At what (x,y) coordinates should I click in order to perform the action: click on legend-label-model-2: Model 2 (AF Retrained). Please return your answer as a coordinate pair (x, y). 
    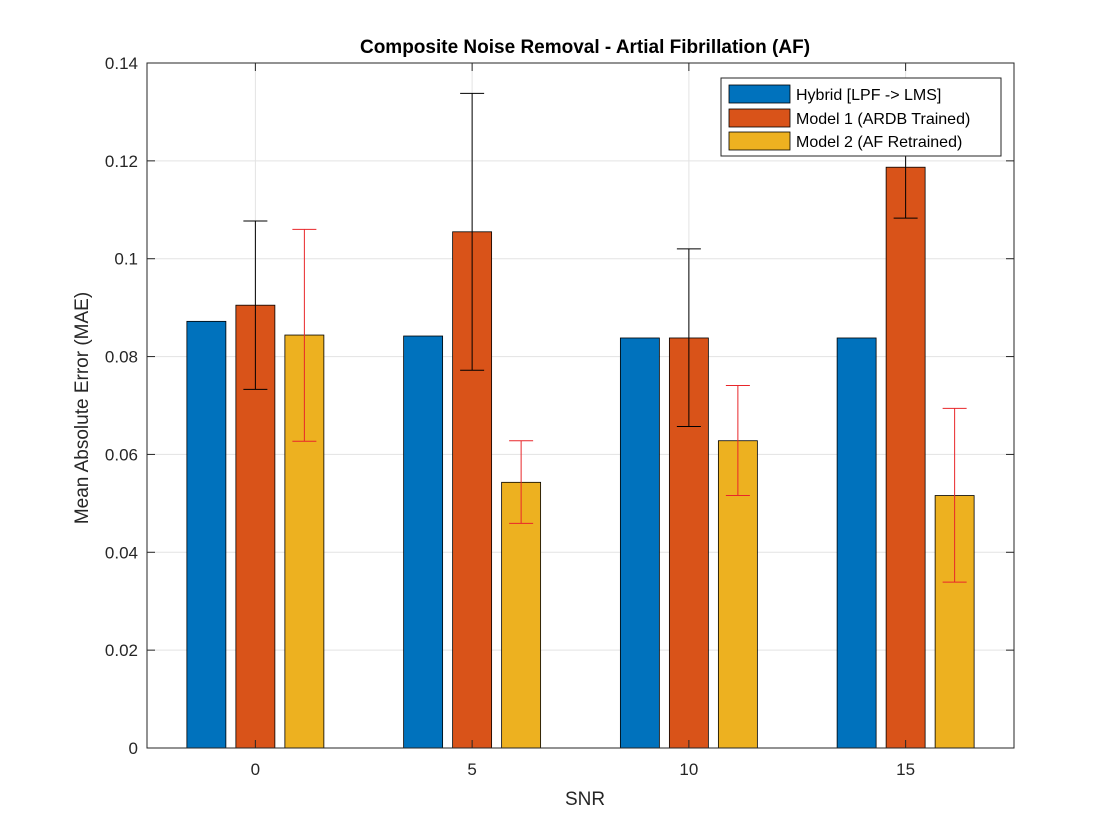
    Looking at the image, I should click on (879, 142).